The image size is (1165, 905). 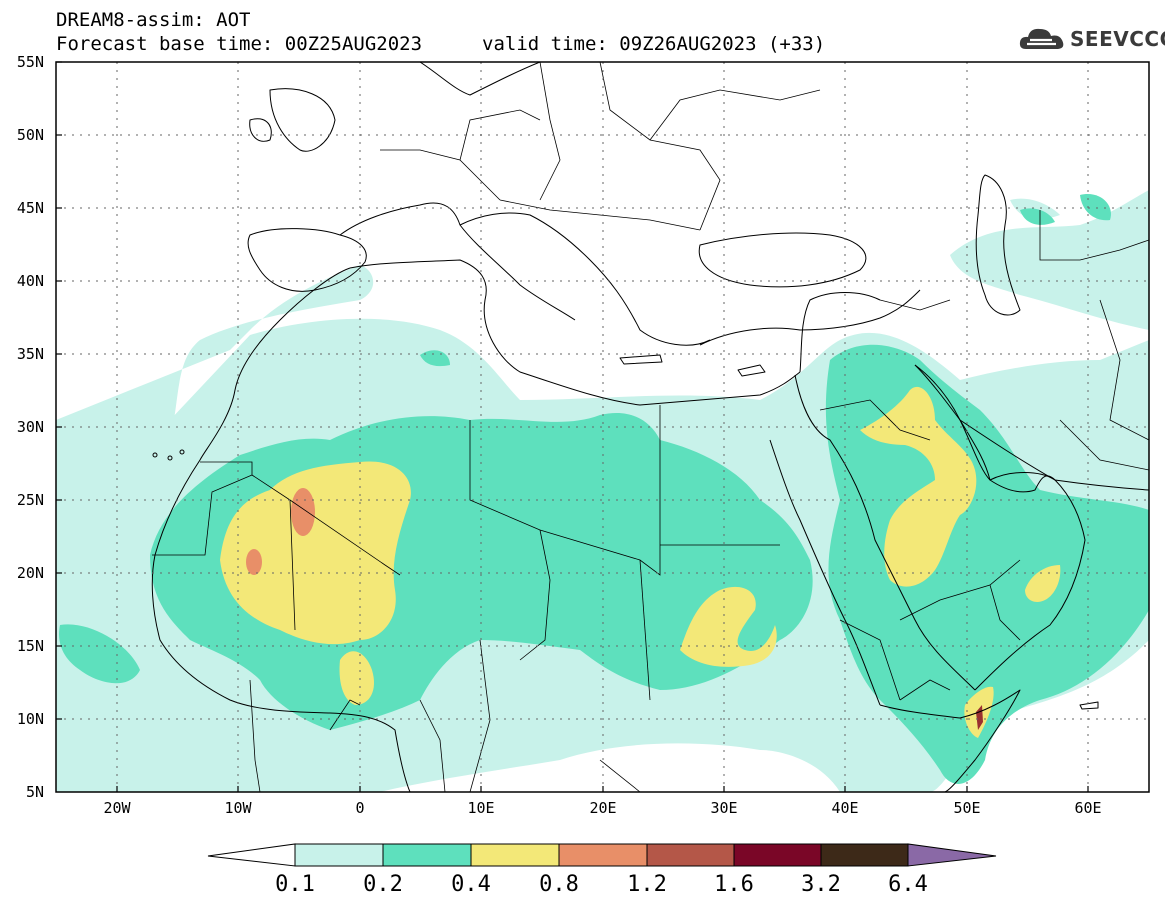 I want to click on lat-label: 30N, so click(x=30, y=427).